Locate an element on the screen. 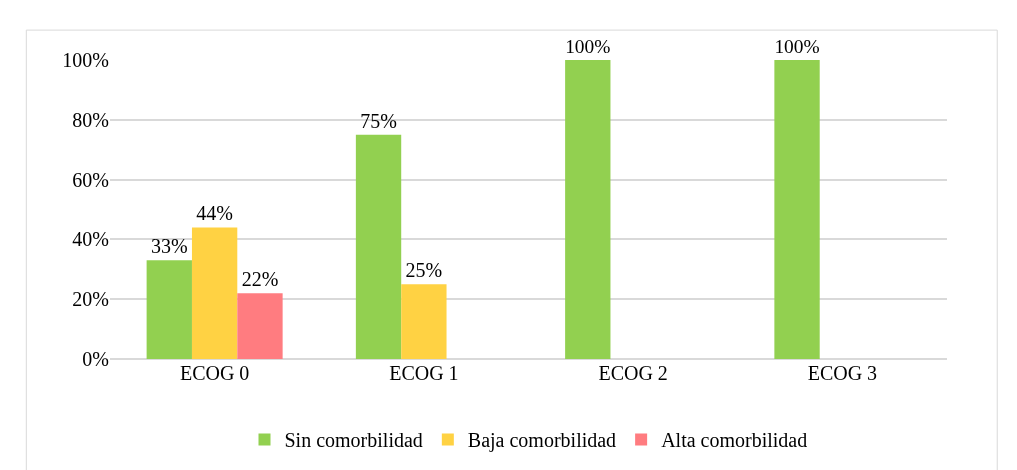  y-tick-label: 100% is located at coordinates (85, 60).